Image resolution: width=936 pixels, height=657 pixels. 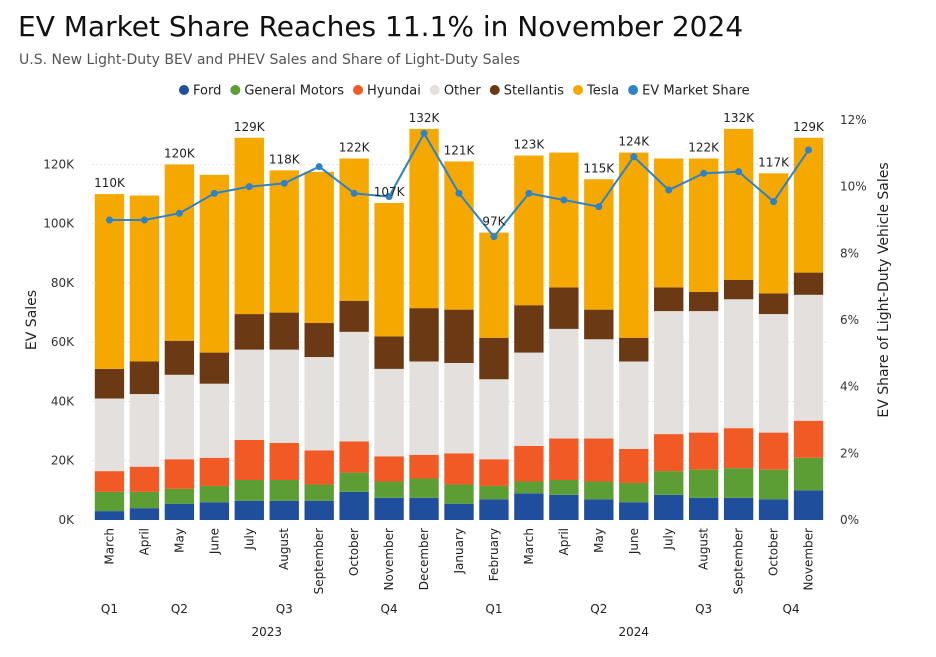 What do you see at coordinates (355, 148) in the screenshot?
I see `total-label: 122K` at bounding box center [355, 148].